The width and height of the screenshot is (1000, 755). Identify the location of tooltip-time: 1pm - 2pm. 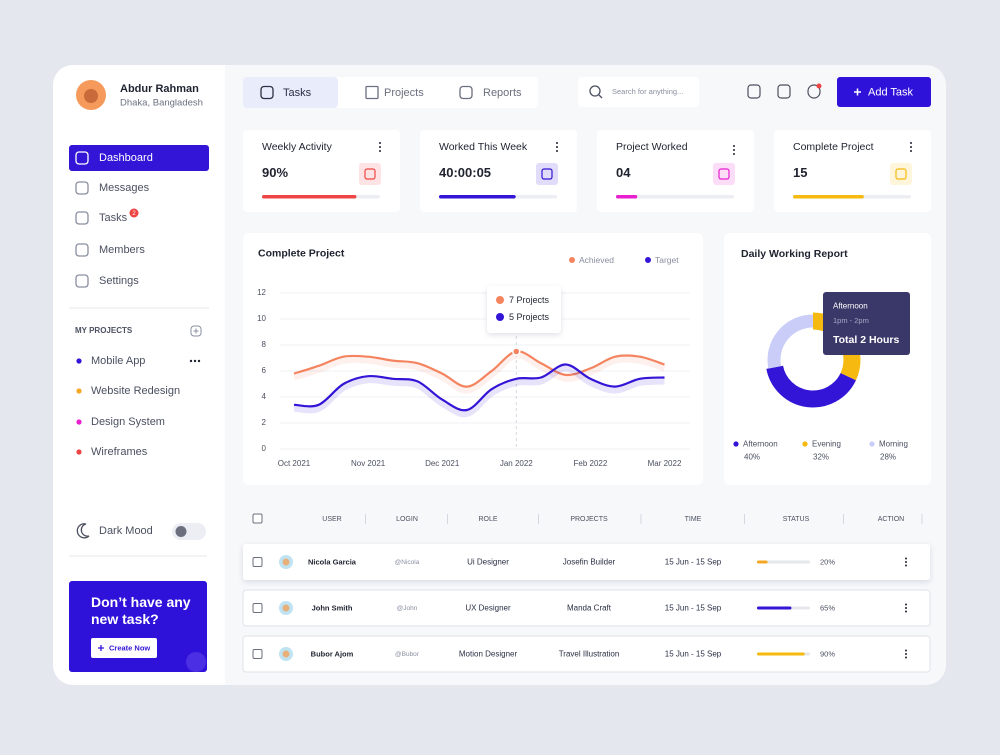
(851, 320).